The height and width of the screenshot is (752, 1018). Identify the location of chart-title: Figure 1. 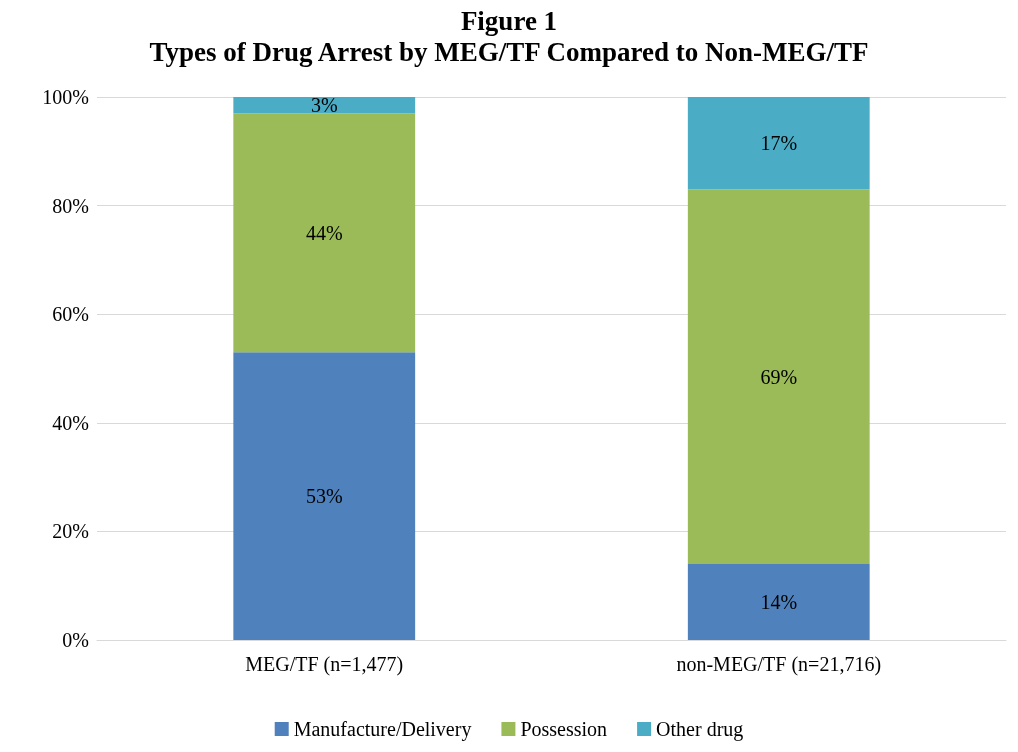
(509, 20).